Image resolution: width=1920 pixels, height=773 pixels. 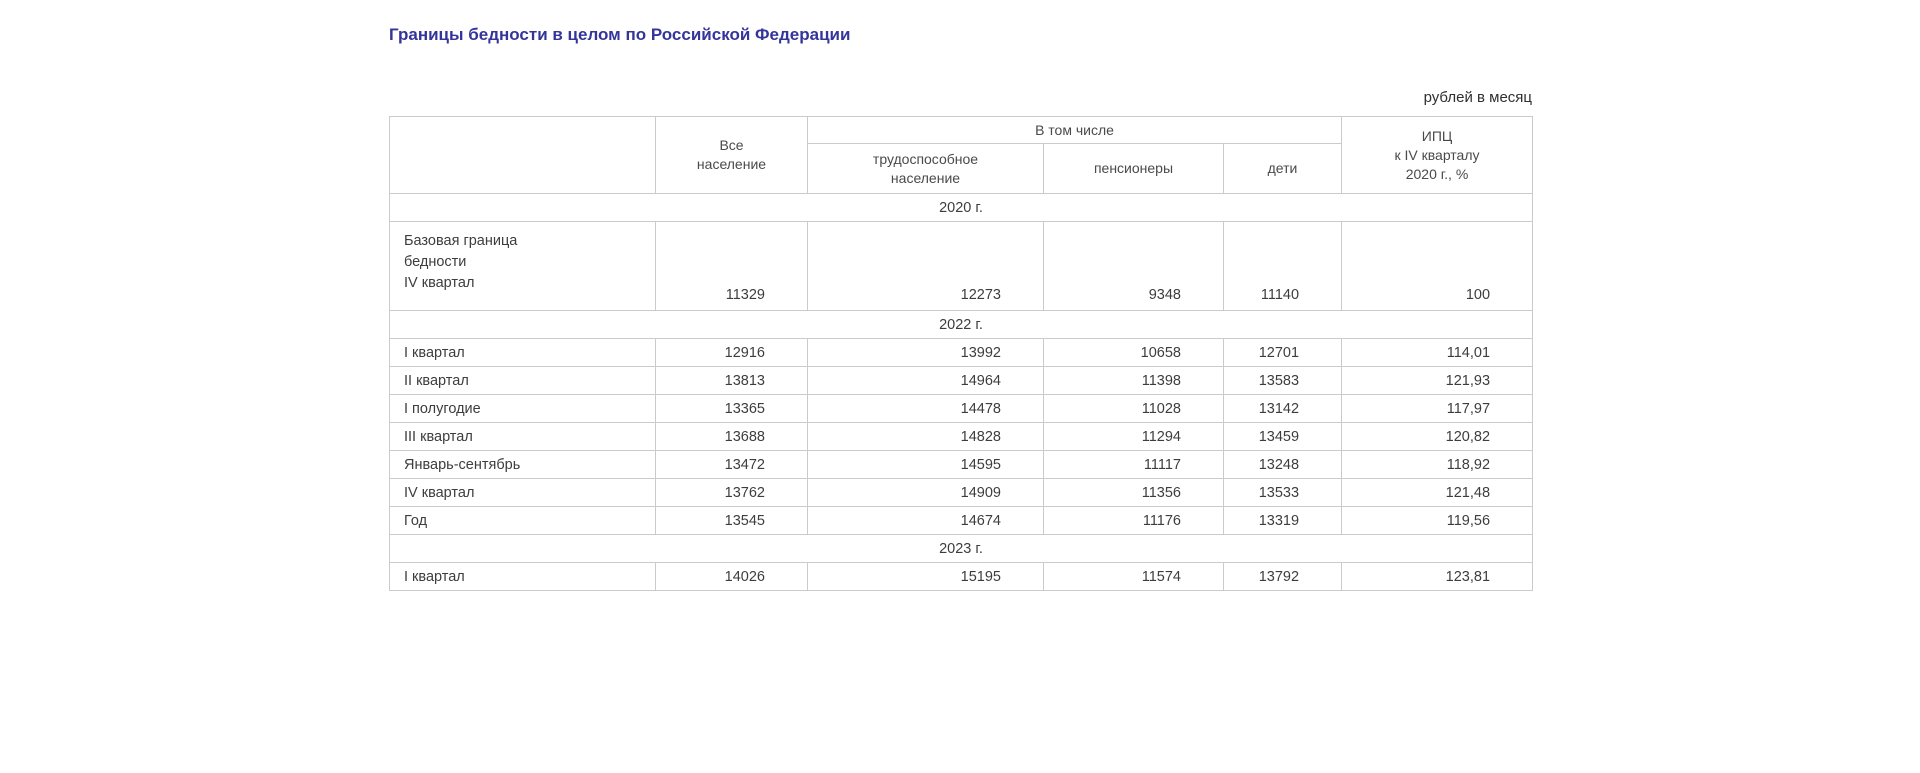 I want to click on row-label: II квартал, so click(x=522, y=380).